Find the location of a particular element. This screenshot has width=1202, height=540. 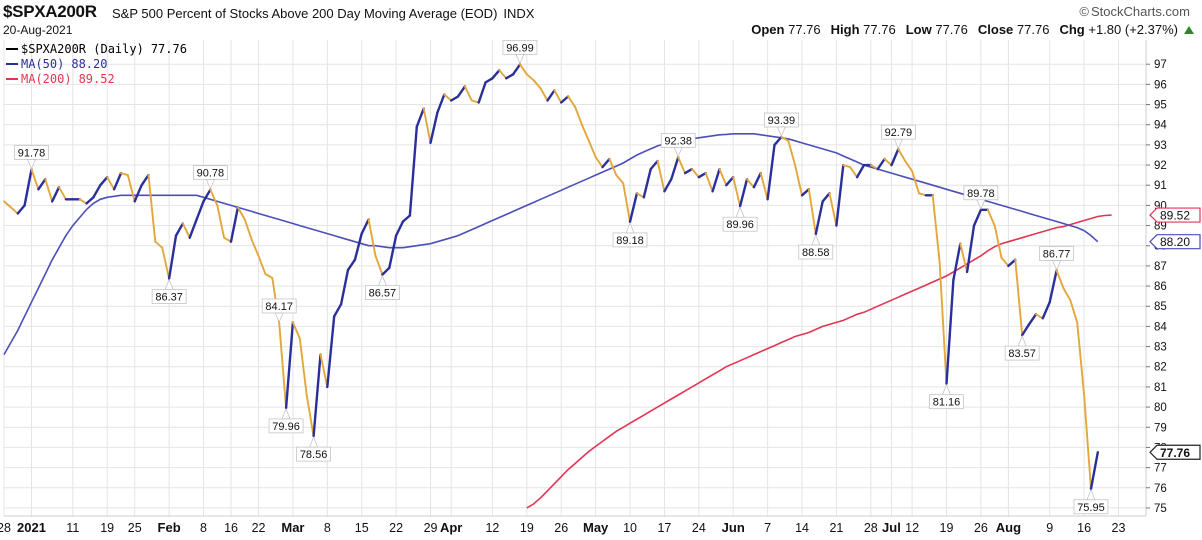

ma200-badge is located at coordinates (1175, 215).